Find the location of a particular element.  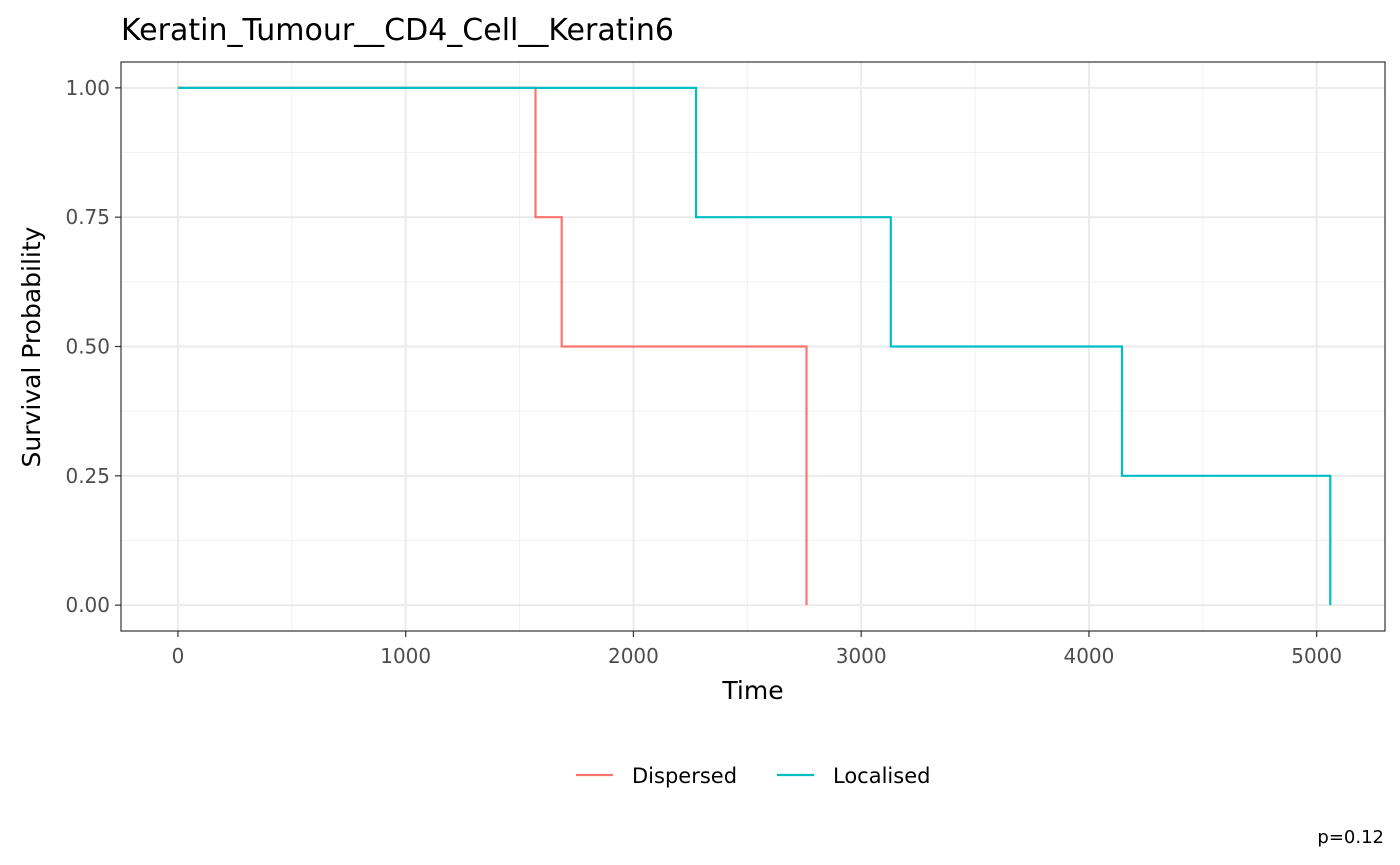

legend-label-dispersed: Dispersed is located at coordinates (684, 776).